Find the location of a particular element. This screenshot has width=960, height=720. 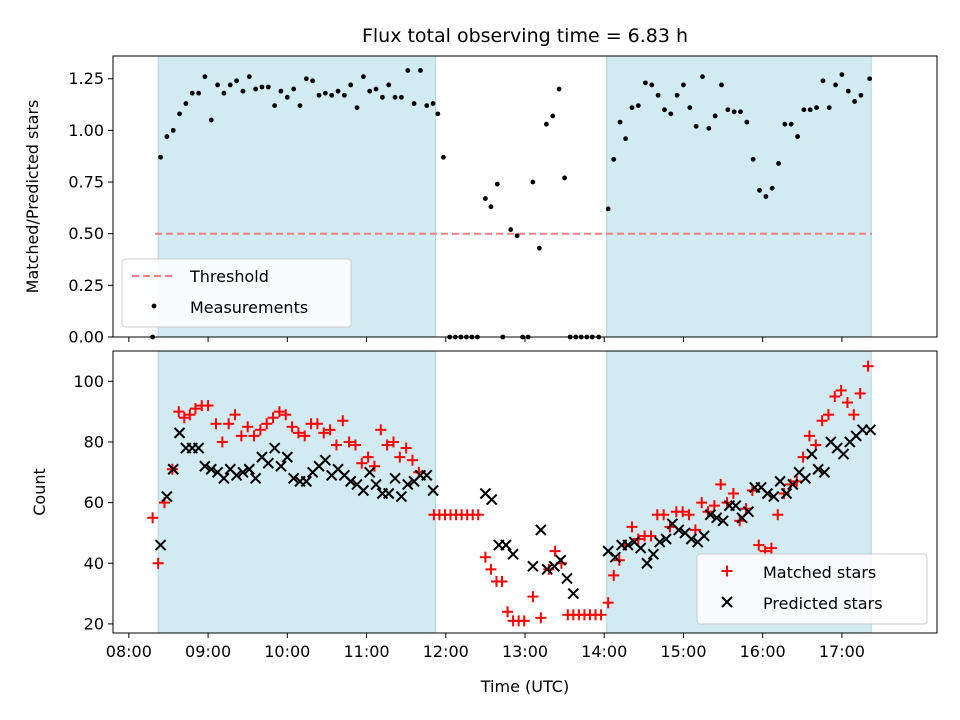

x-tick-label: 13:00 is located at coordinates (525, 651).